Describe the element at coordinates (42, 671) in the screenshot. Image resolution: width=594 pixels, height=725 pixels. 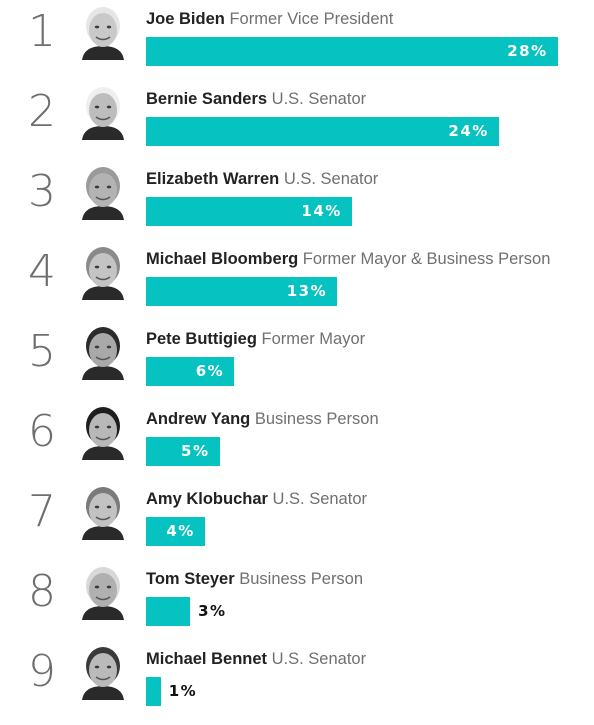
I see `rank-number: 9` at that location.